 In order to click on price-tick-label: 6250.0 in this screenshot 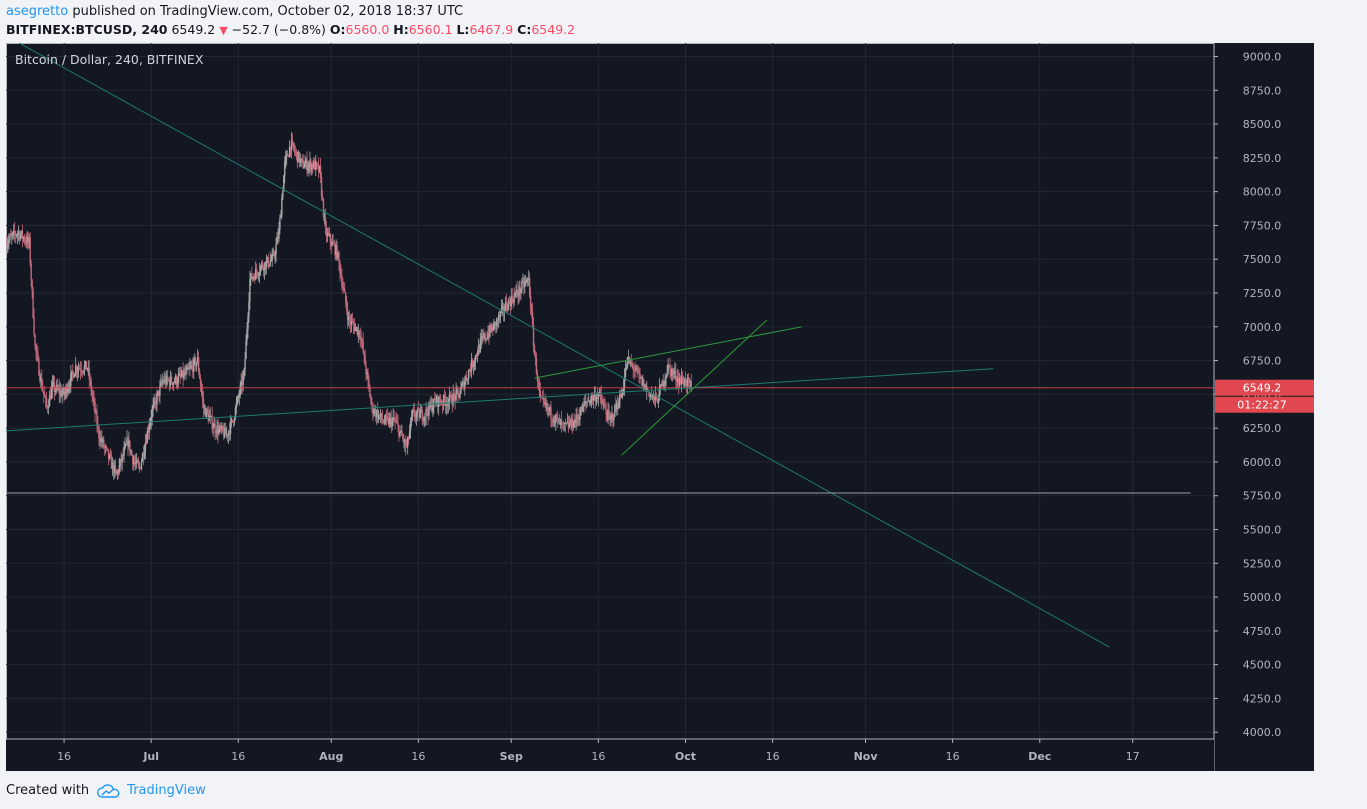, I will do `click(1262, 428)`.